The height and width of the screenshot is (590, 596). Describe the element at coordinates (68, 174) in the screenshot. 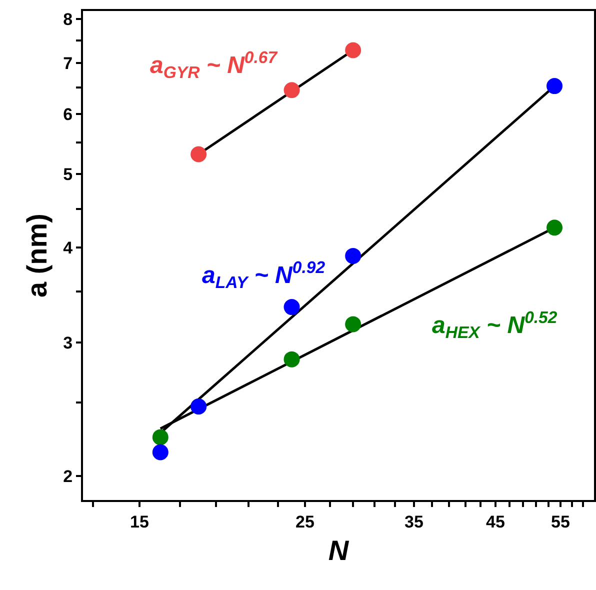

I see `y-tick-label: 5` at that location.